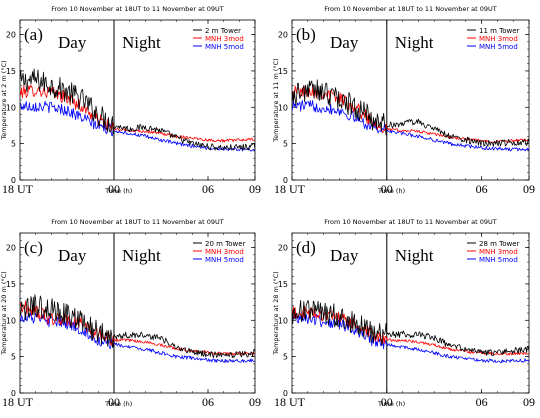  I want to click on panel-label: (a), so click(33, 34).